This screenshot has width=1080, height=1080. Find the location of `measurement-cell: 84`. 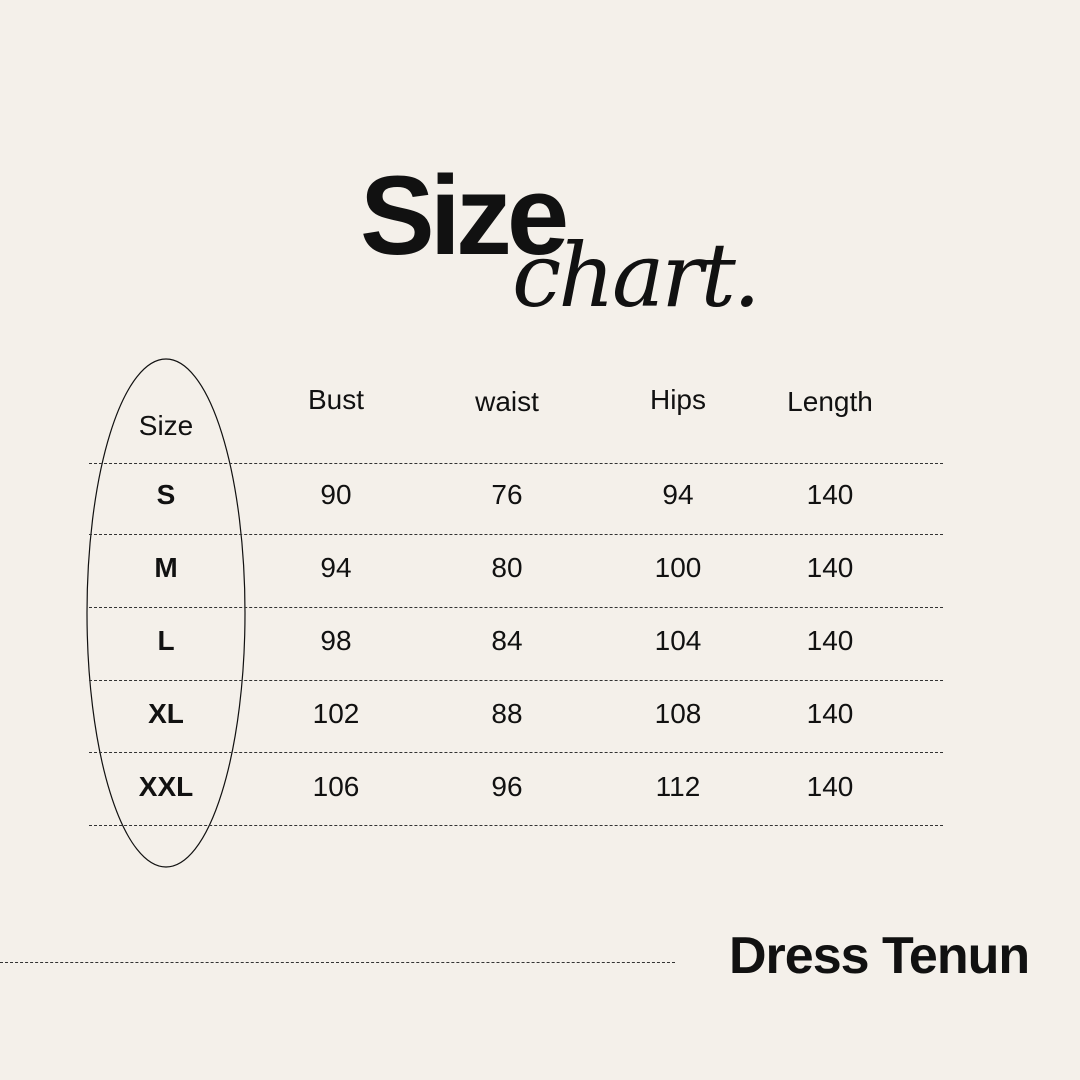

measurement-cell: 84 is located at coordinates (507, 640).